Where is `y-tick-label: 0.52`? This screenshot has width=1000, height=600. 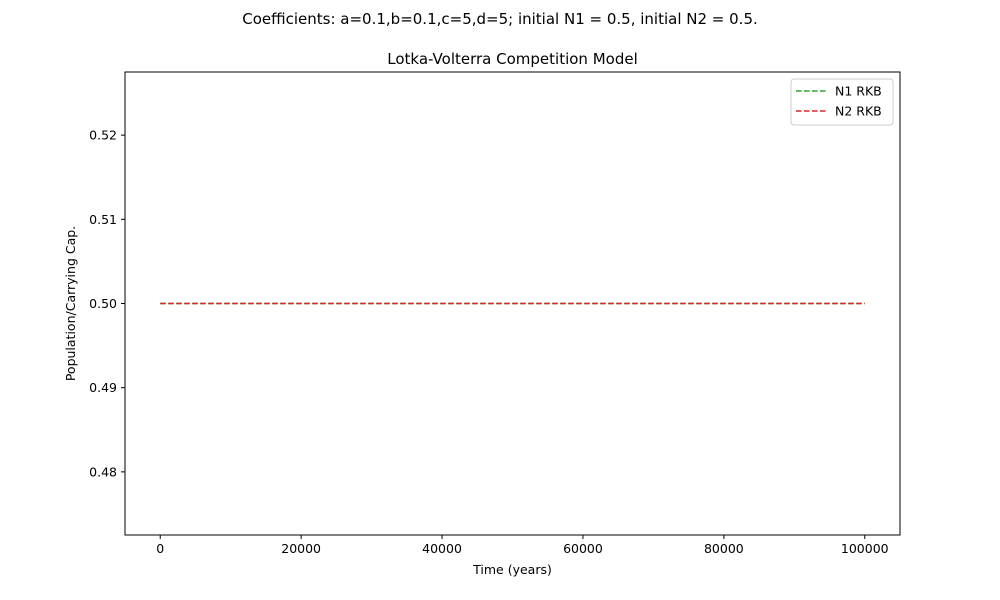
y-tick-label: 0.52 is located at coordinates (103, 135).